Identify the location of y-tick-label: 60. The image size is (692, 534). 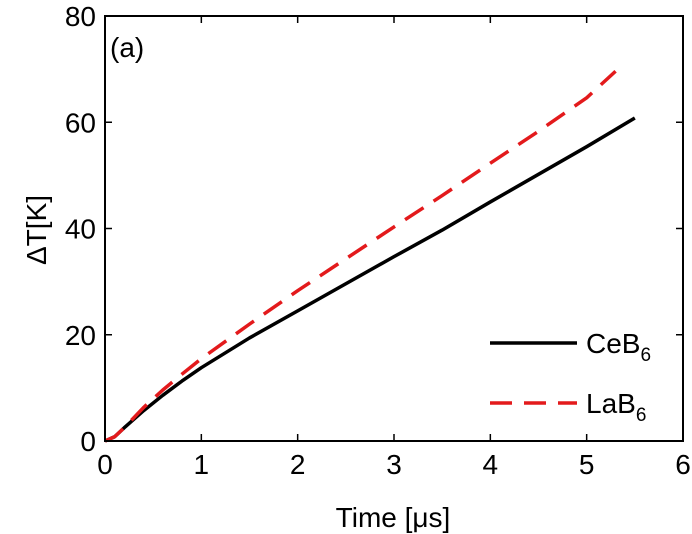
(80, 122).